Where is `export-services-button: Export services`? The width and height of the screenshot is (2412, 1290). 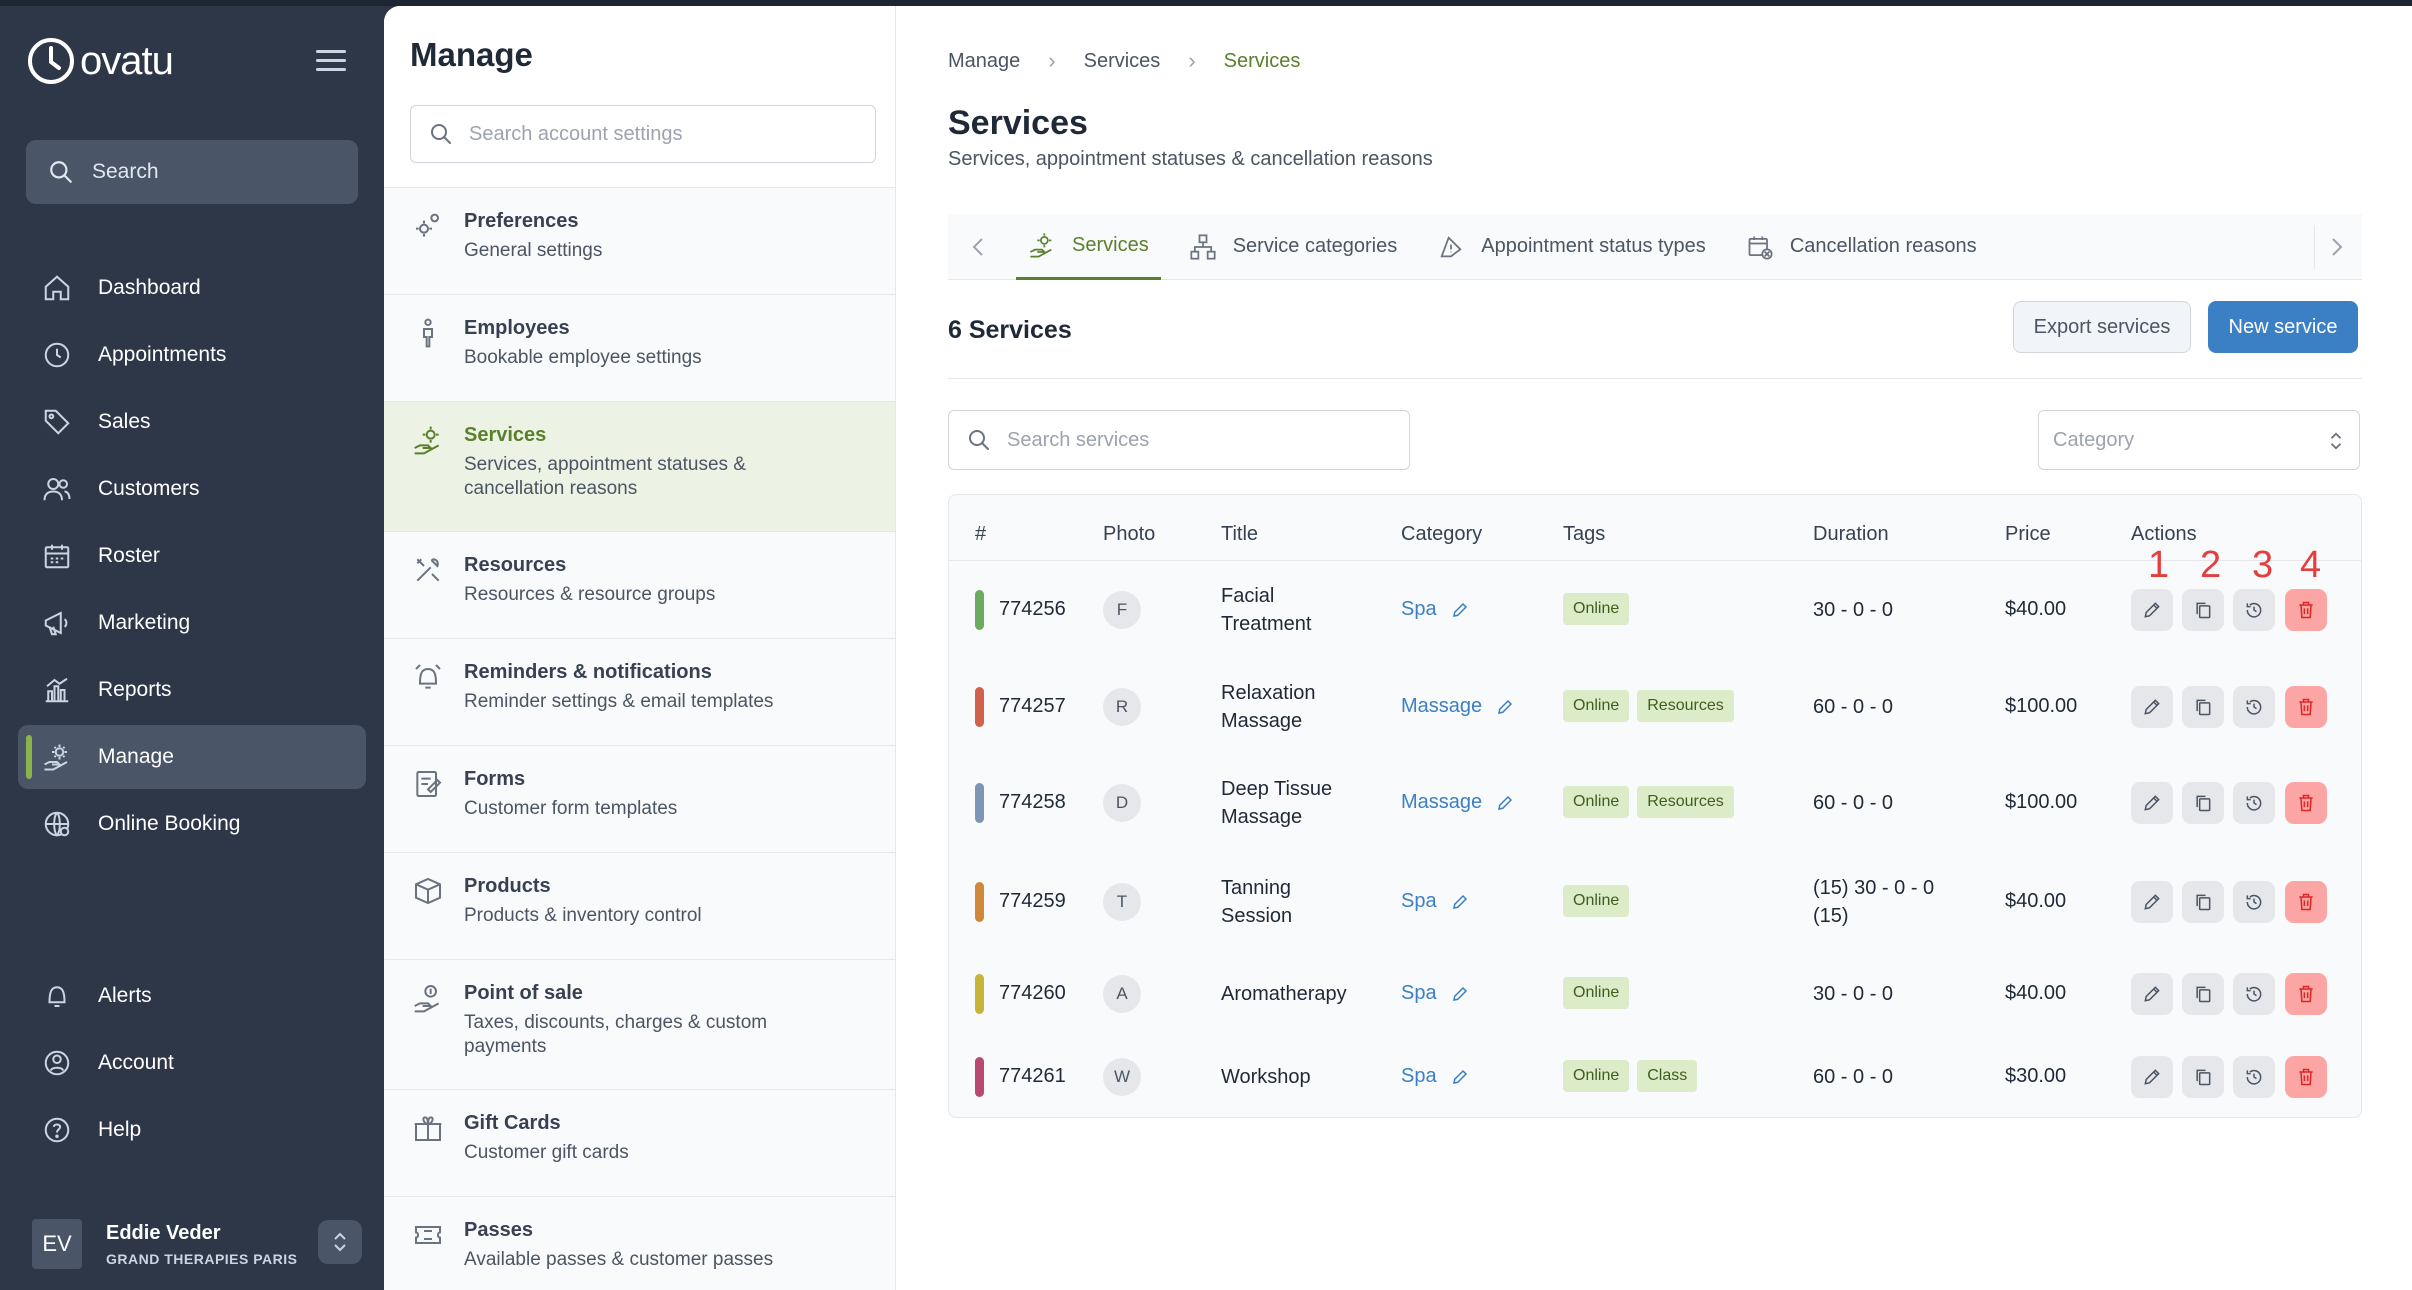
export-services-button: Export services is located at coordinates (2102, 327).